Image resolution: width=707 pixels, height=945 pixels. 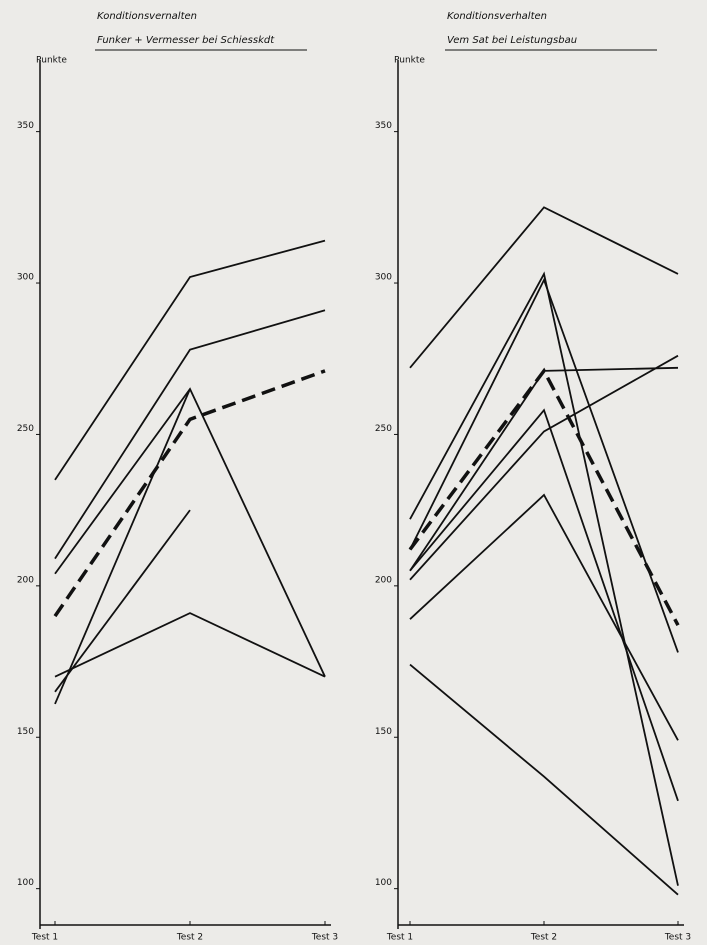 I want to click on chart-subtitle: Funker + Vermesser bei Schiesskdt, so click(x=186, y=40).